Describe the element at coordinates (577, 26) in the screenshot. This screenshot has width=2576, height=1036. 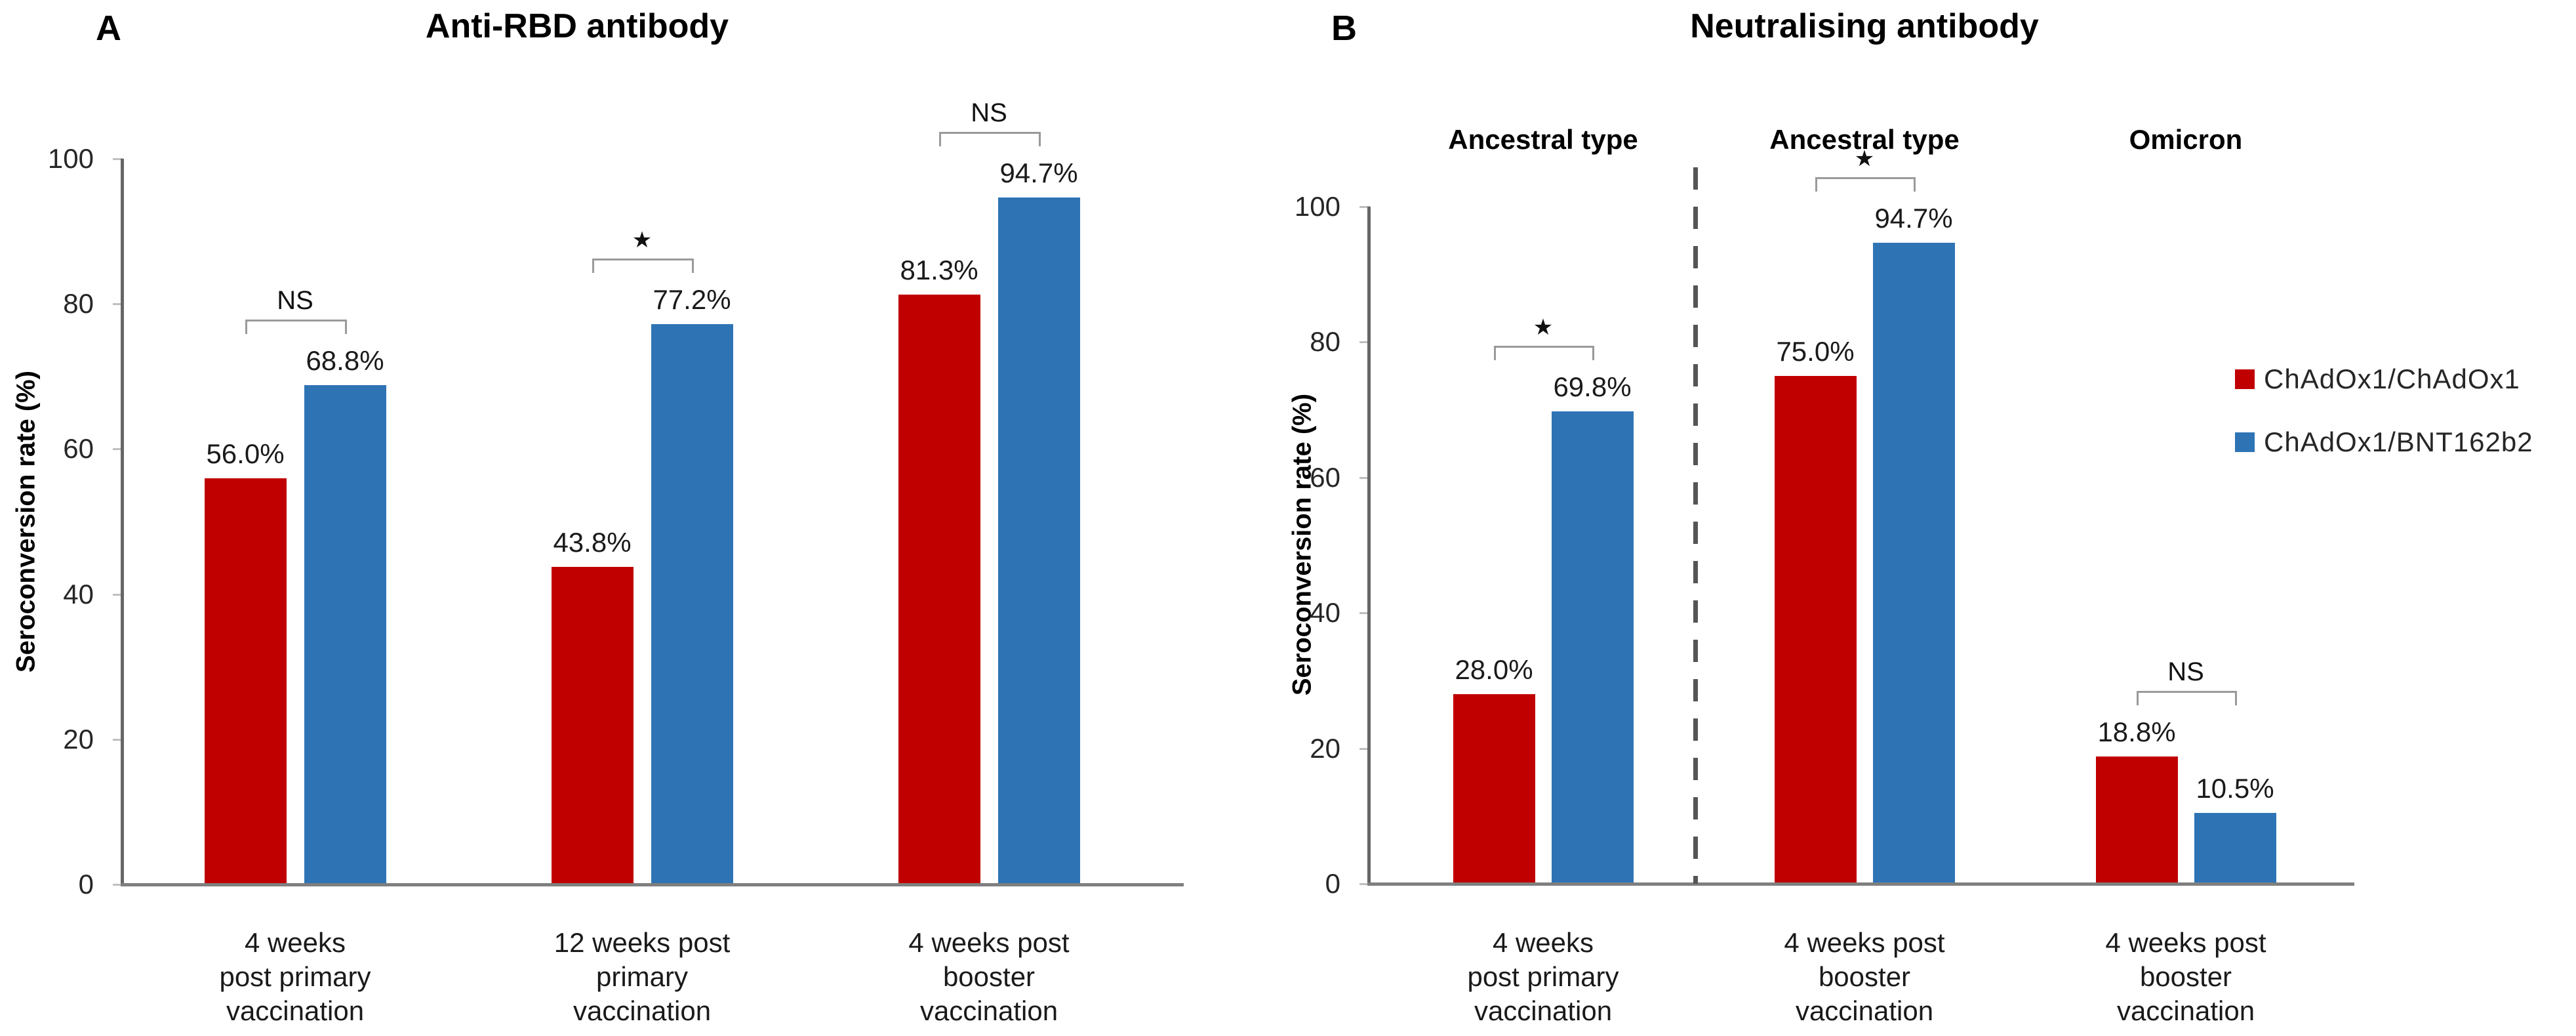
I see `panel-a-title: Anti-RBD antibody` at that location.